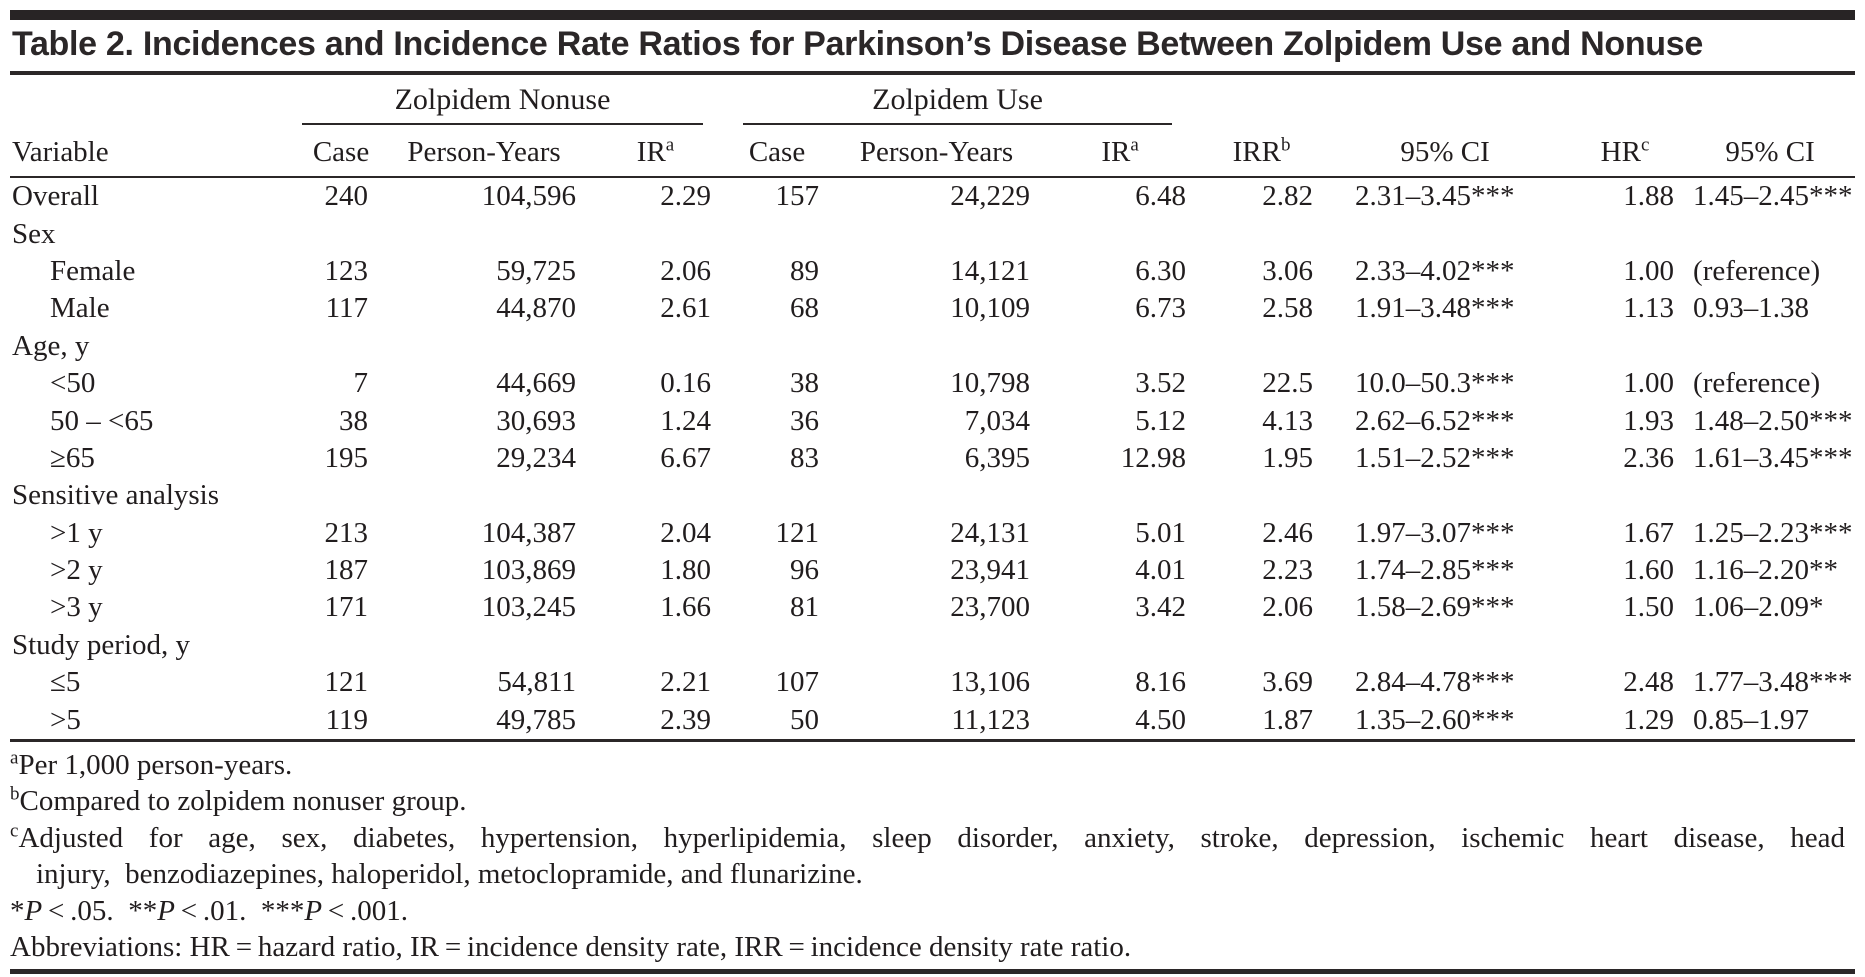  What do you see at coordinates (1262, 151) in the screenshot?
I see `col-header-irr: IRRb` at bounding box center [1262, 151].